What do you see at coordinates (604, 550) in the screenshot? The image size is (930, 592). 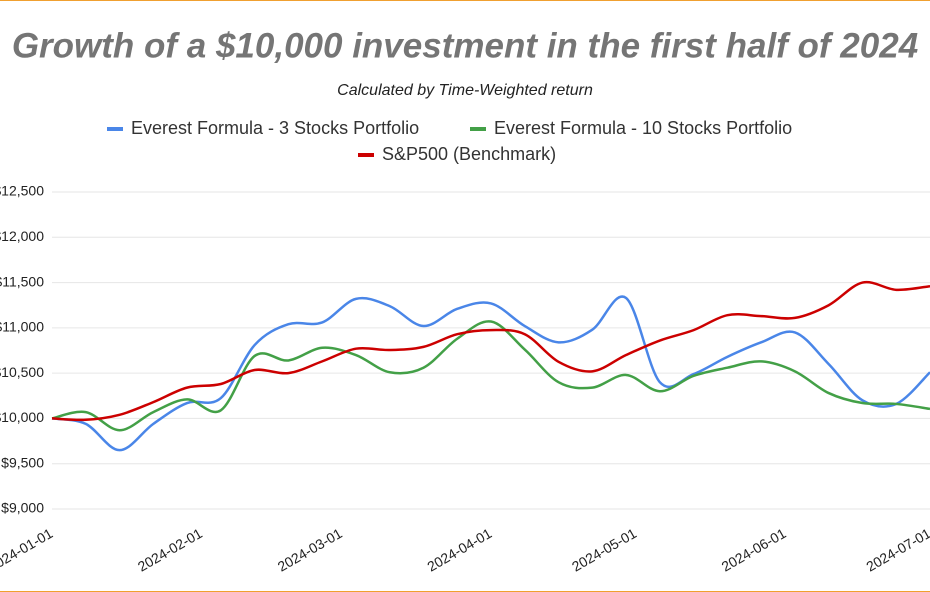 I see `x-tick-label: 2024-05-01` at bounding box center [604, 550].